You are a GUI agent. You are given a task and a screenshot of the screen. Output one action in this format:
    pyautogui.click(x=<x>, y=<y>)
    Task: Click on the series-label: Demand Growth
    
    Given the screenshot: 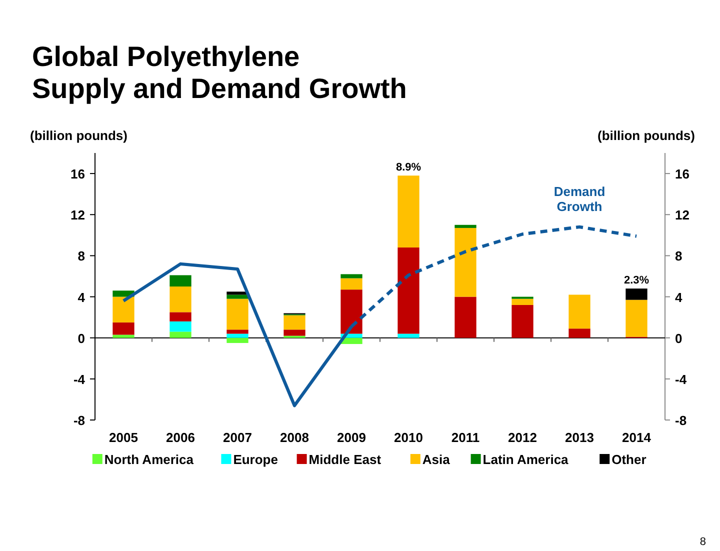 What is the action you would take?
    pyautogui.click(x=580, y=199)
    